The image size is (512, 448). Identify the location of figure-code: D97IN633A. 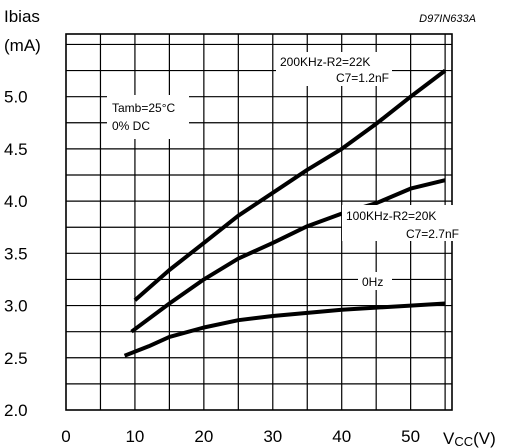
(447, 19).